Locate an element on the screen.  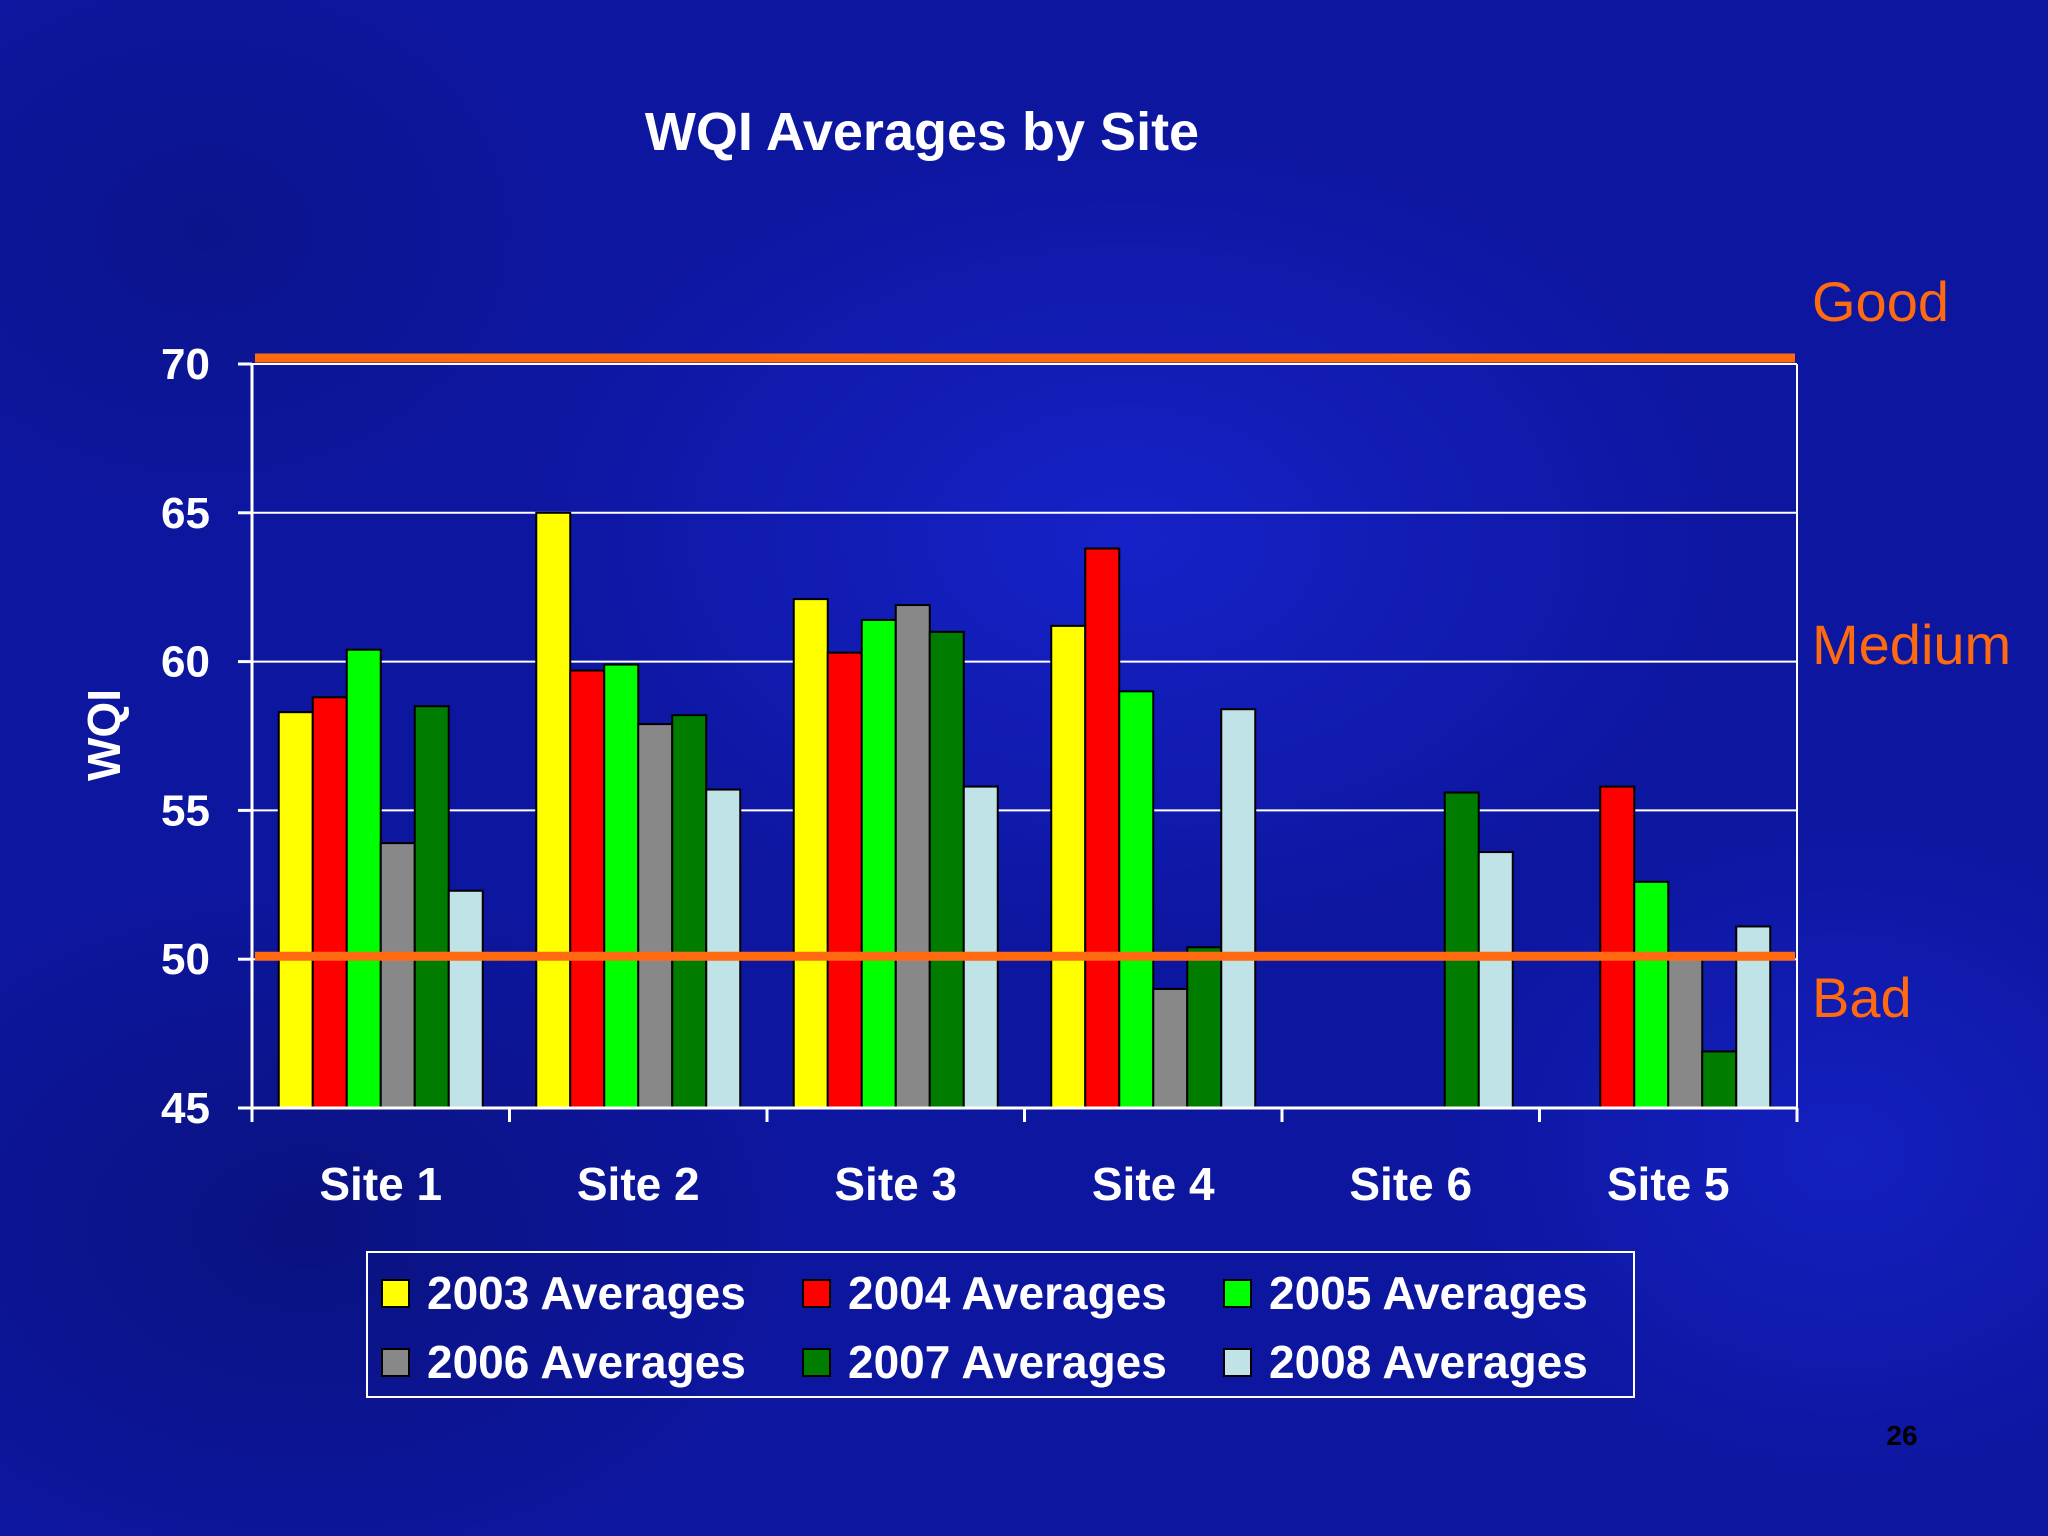
legend-entry-2: 2005 Averages is located at coordinates (1428, 1293).